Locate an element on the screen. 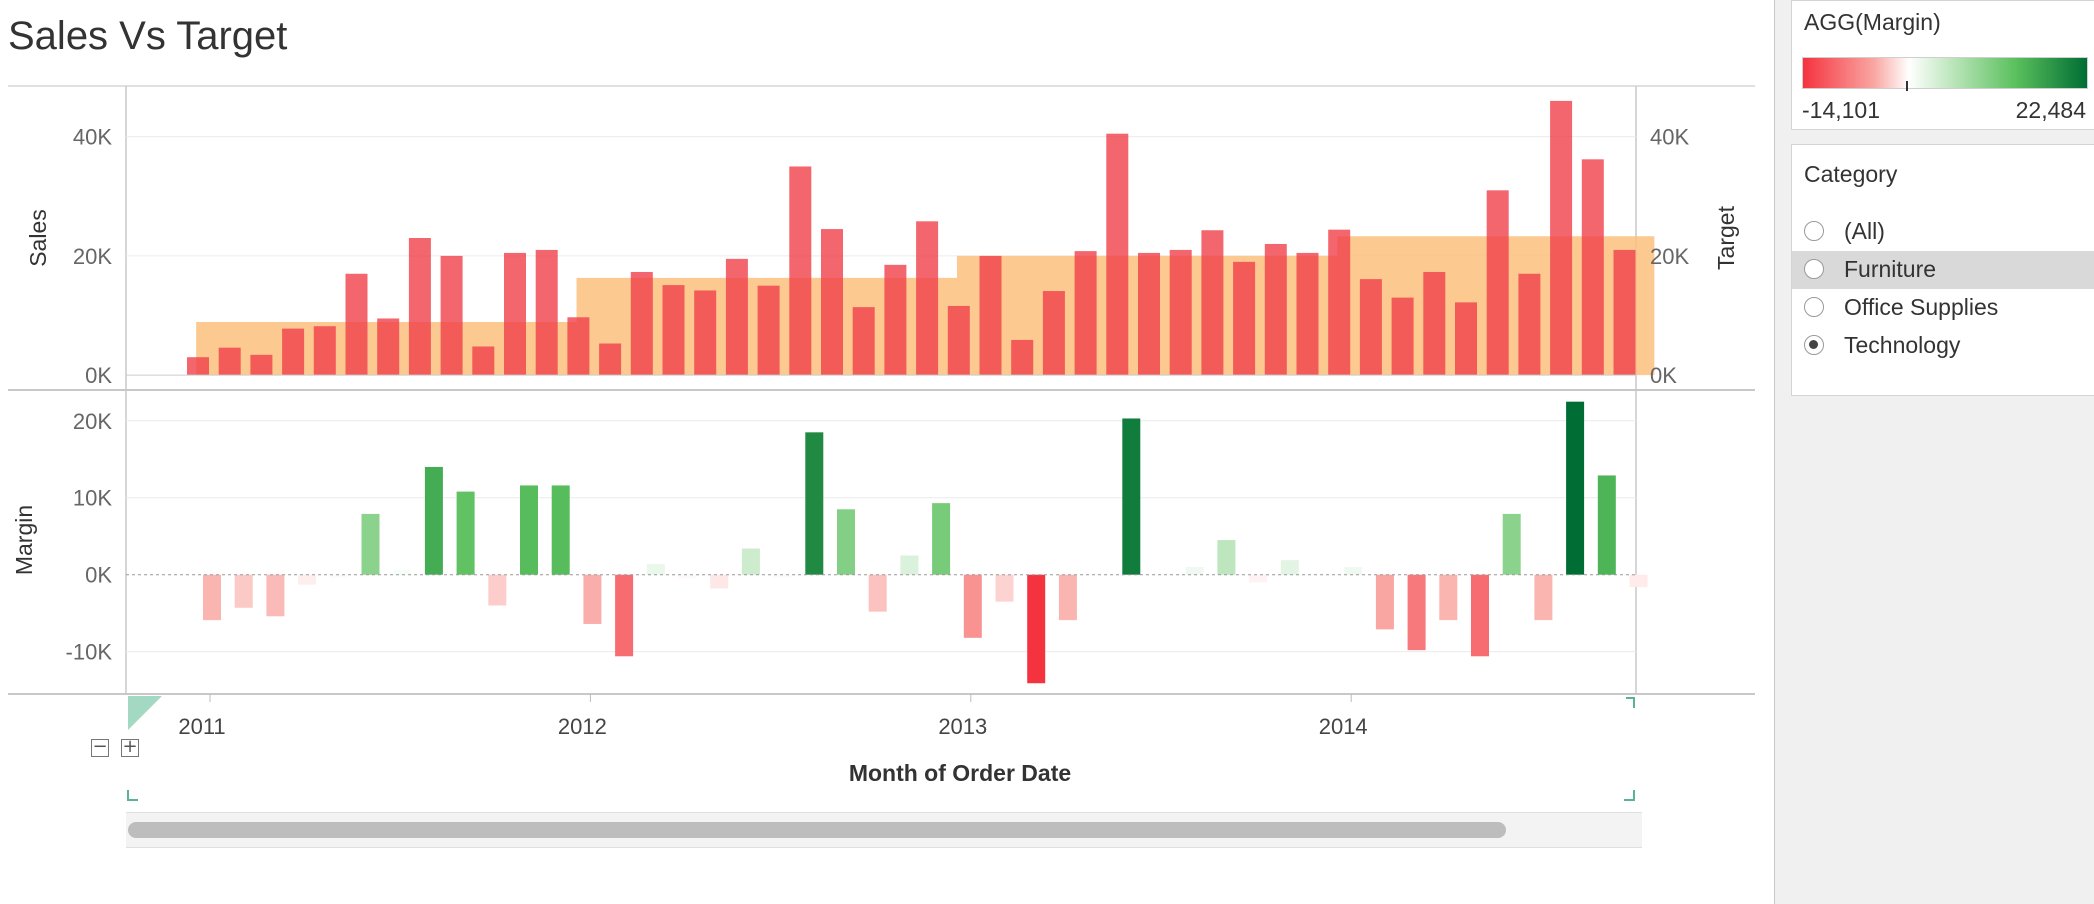  radio-selected-icon is located at coordinates (1813, 344).